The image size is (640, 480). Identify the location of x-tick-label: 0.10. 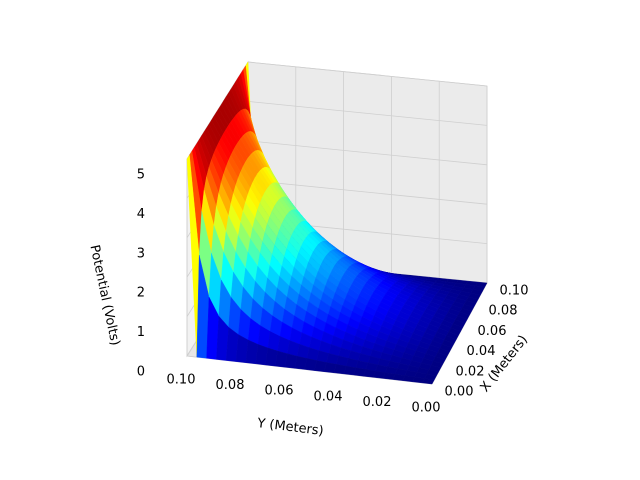
(514, 291).